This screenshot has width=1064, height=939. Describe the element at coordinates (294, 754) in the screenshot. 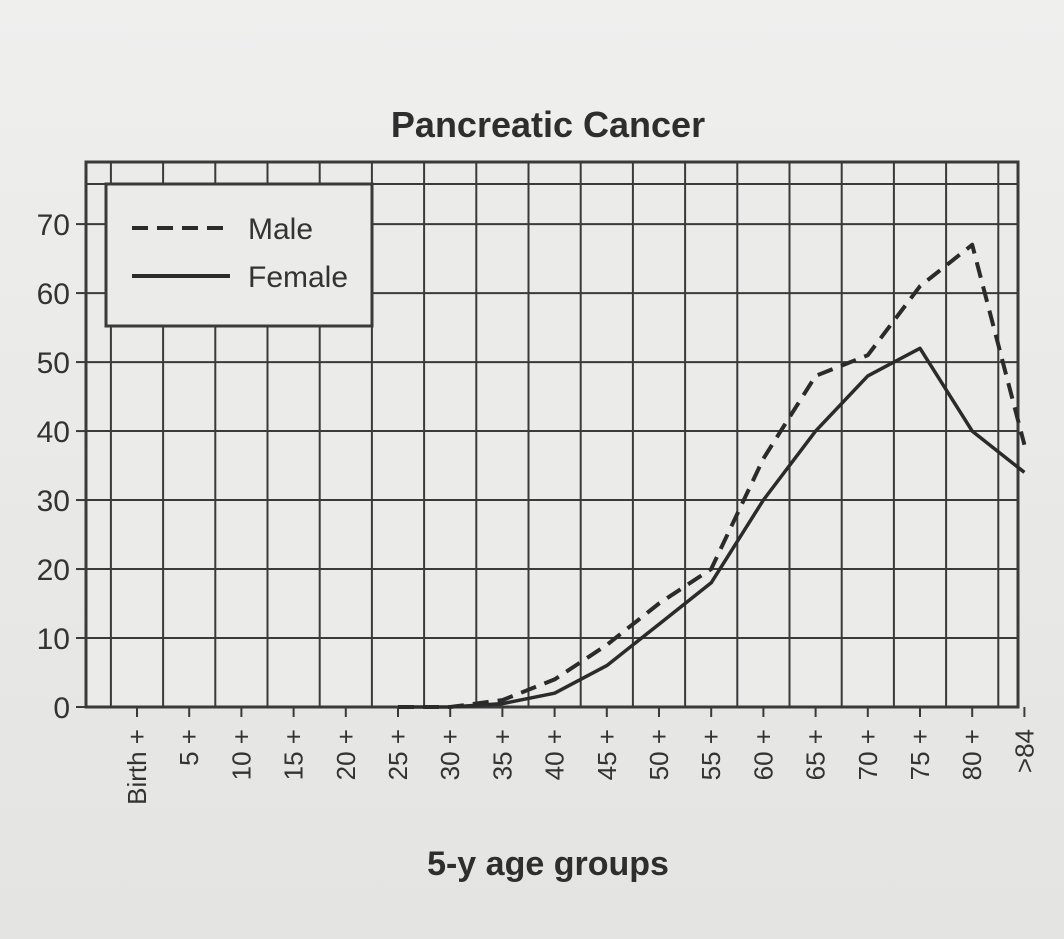

I see `x-tick-label: 15 +` at that location.